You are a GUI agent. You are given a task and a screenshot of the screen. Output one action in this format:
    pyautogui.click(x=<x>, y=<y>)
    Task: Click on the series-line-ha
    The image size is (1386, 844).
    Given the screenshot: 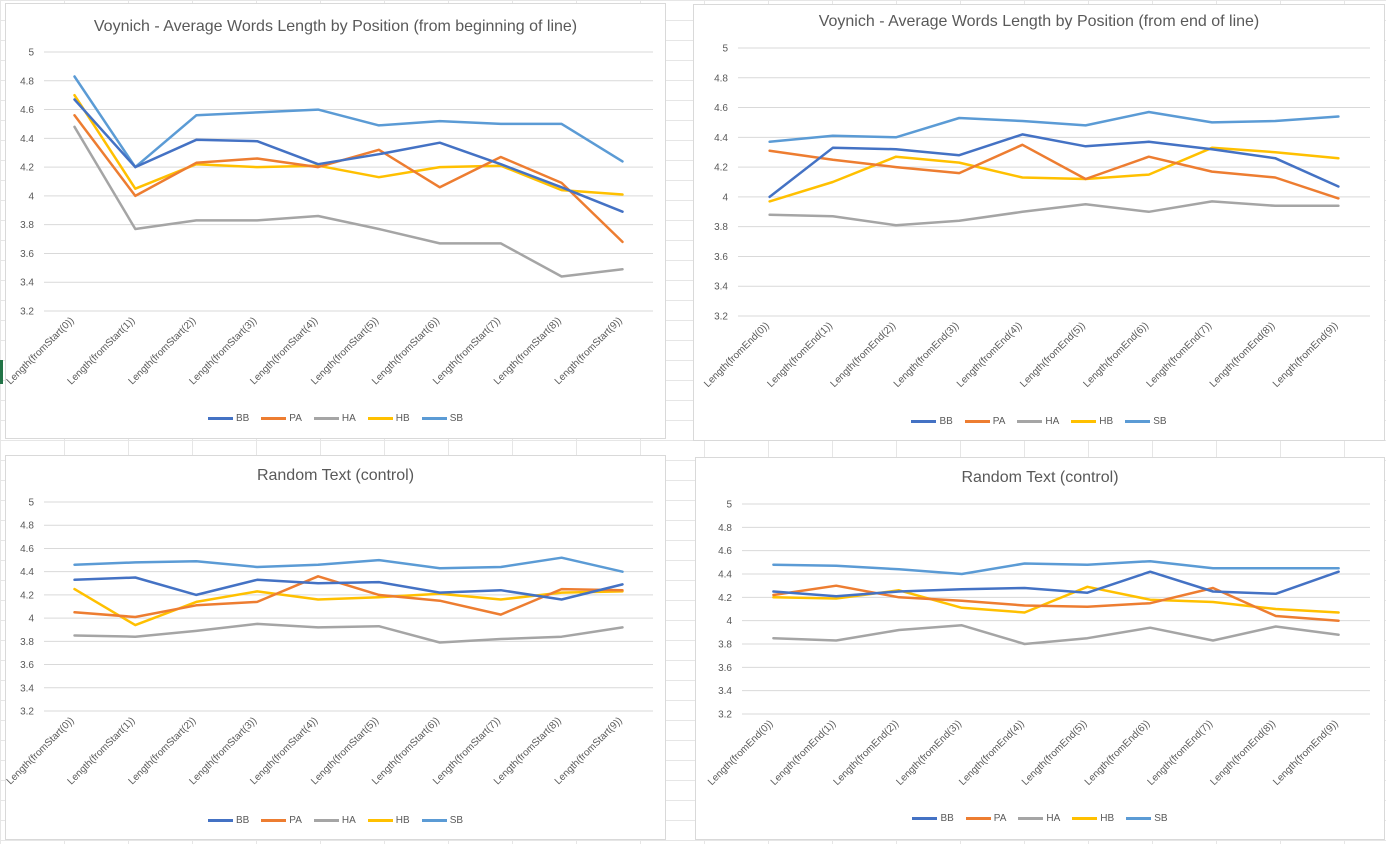 What is the action you would take?
    pyautogui.click(x=348, y=201)
    